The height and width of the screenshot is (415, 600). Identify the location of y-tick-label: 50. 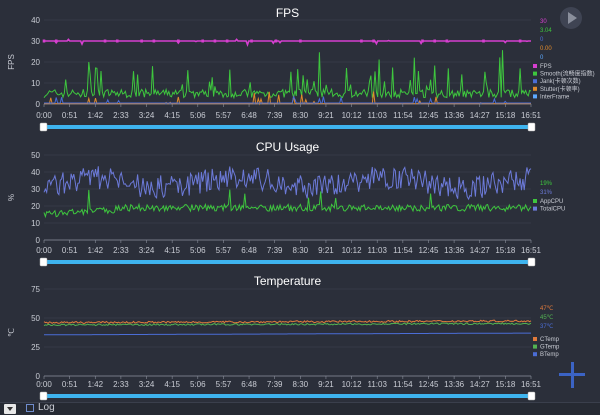
(35, 155).